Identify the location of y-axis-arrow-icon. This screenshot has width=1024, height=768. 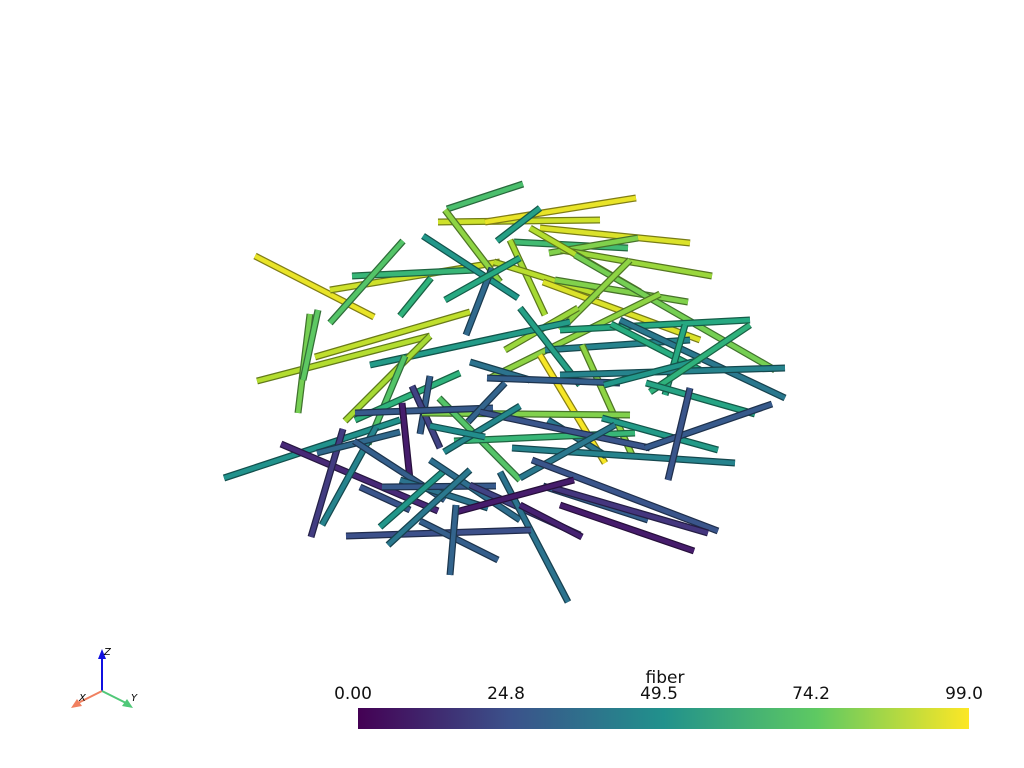
(127, 703).